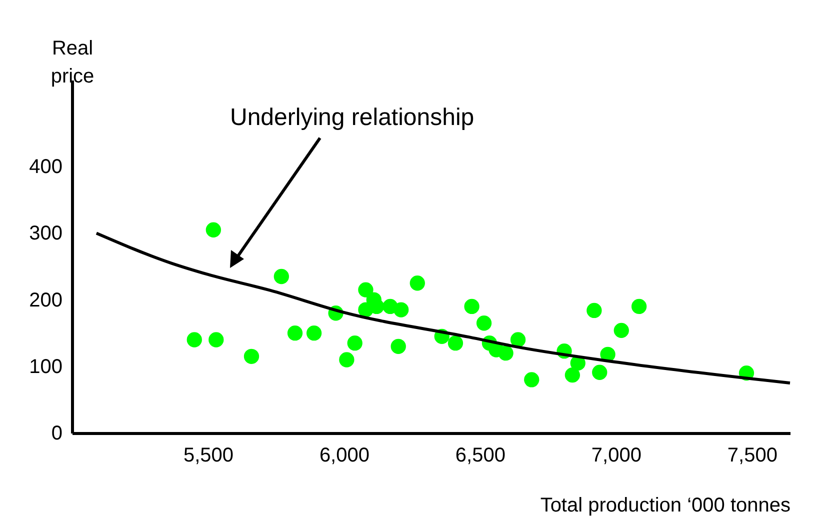 Image resolution: width=814 pixels, height=524 pixels. What do you see at coordinates (45, 167) in the screenshot?
I see `y-tick-label: 400` at bounding box center [45, 167].